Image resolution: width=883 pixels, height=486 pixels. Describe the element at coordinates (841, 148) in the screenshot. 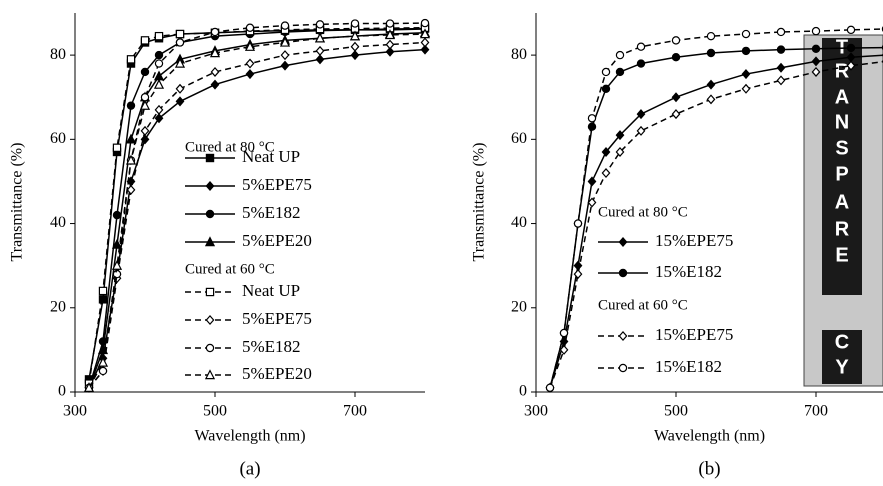

I see `inset-letter: S` at that location.